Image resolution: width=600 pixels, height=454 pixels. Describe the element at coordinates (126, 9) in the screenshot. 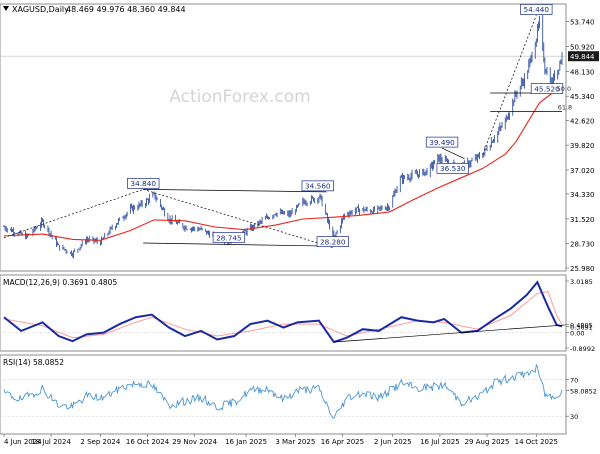

I see `ohlc-values: 48.469 49.976 48.360 49.844` at that location.